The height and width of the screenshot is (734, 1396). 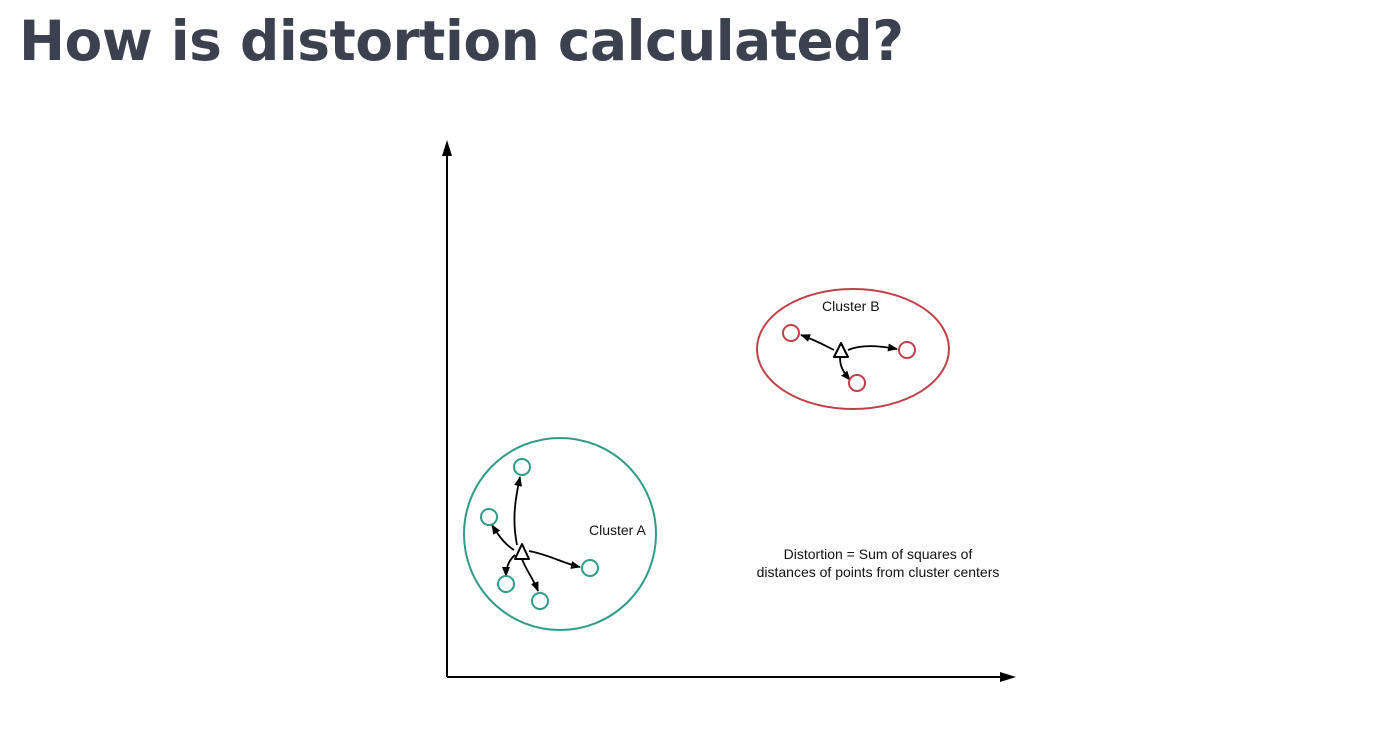 What do you see at coordinates (878, 554) in the screenshot?
I see `annotation-line-1: Distortion = Sum of squares of` at bounding box center [878, 554].